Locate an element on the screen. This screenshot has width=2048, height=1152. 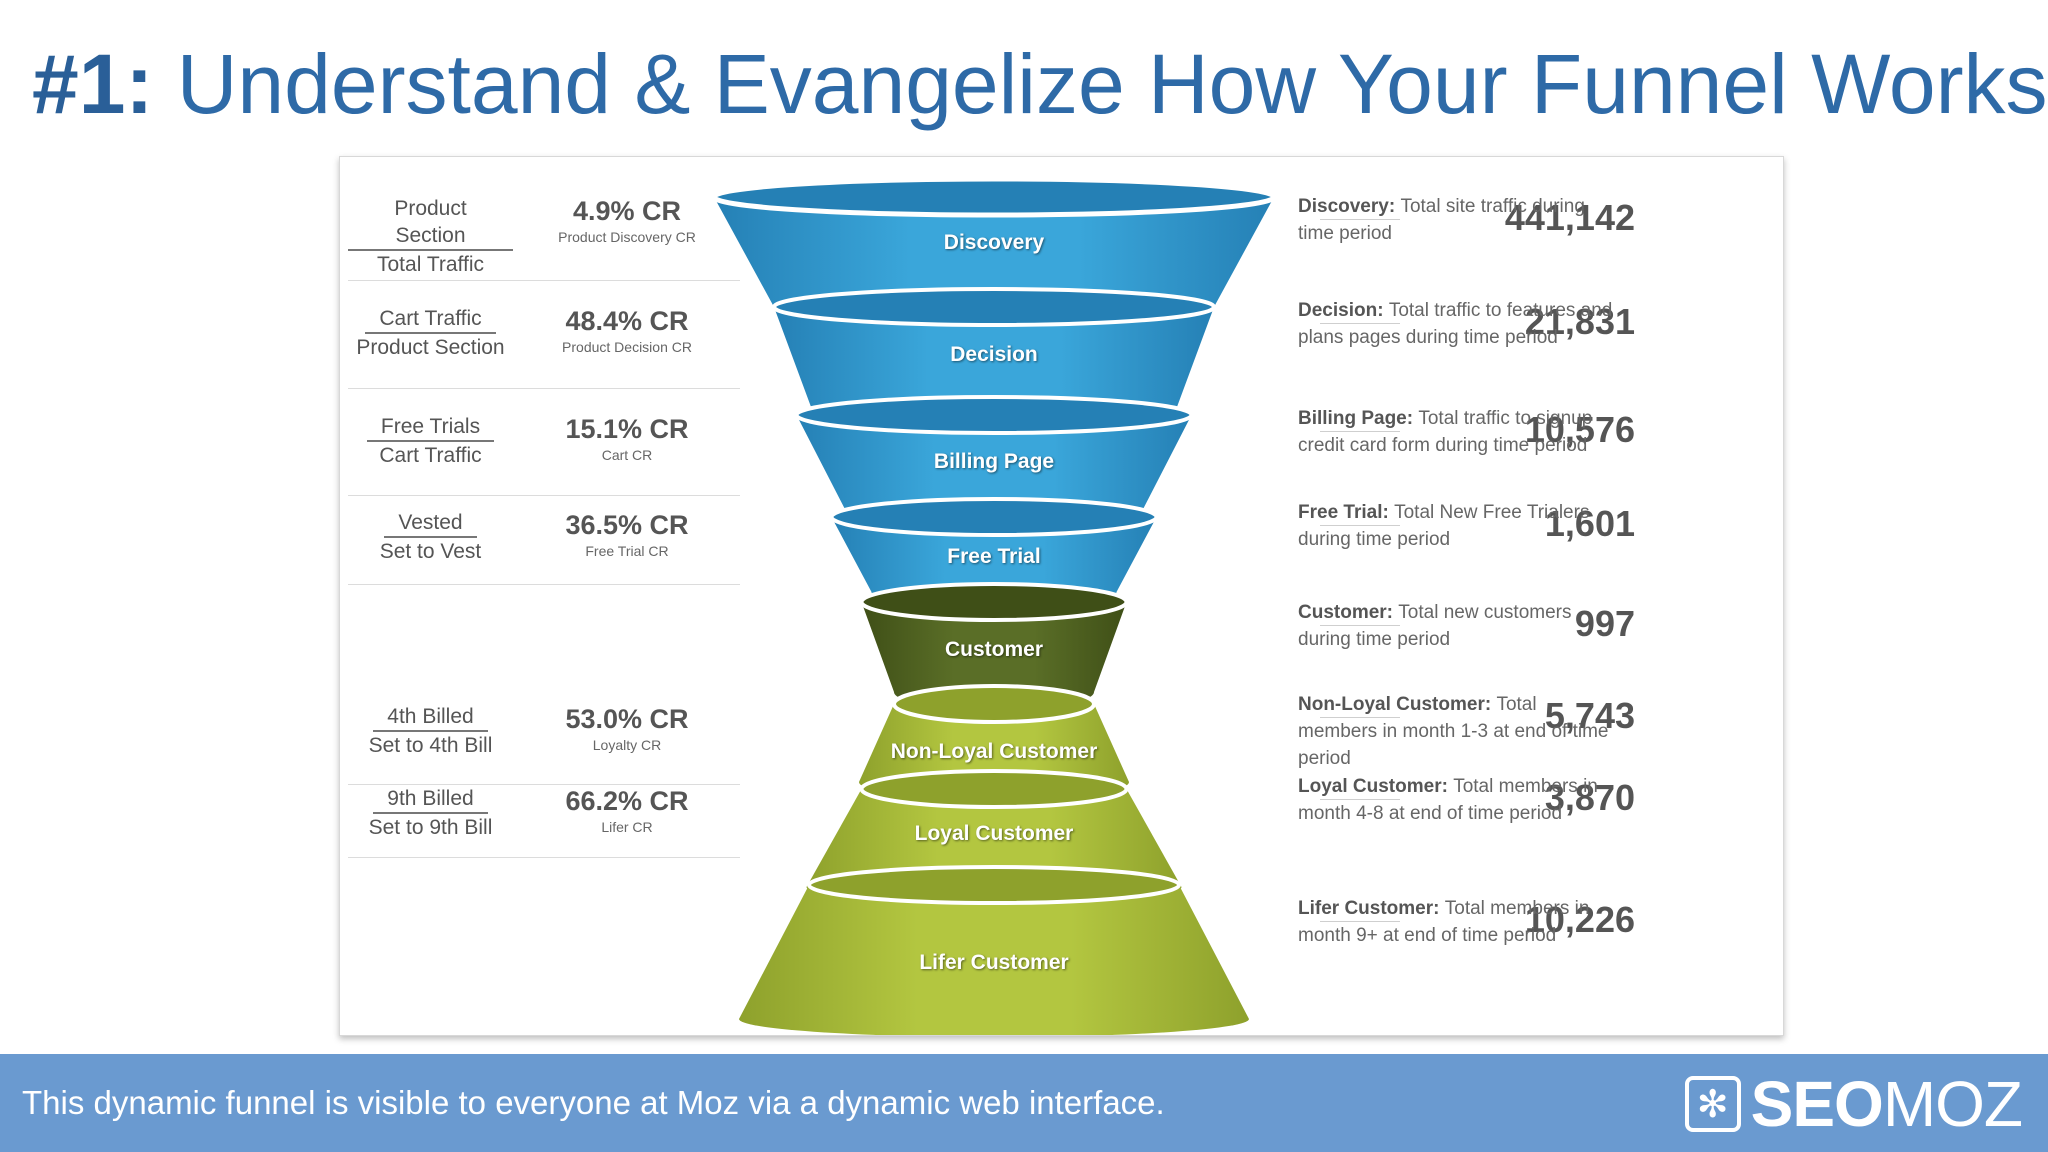
stage-count: 21,831 is located at coordinates (1579, 321).